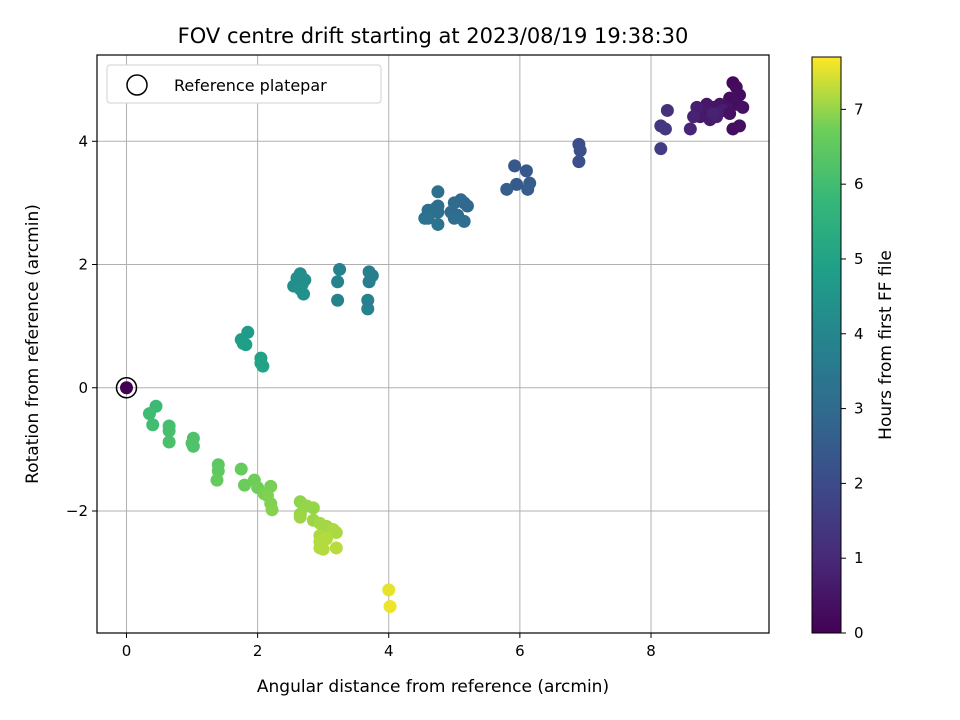 This screenshot has height=720, width=960. What do you see at coordinates (859, 184) in the screenshot?
I see `colorbar-tick-label: 6` at bounding box center [859, 184].